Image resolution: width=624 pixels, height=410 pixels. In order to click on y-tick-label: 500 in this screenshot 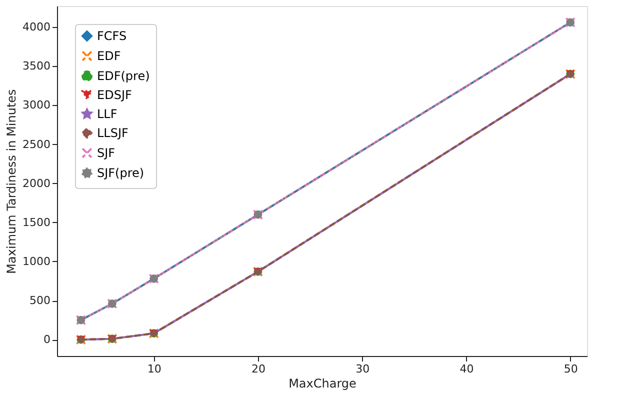, I will do `click(40, 301)`.